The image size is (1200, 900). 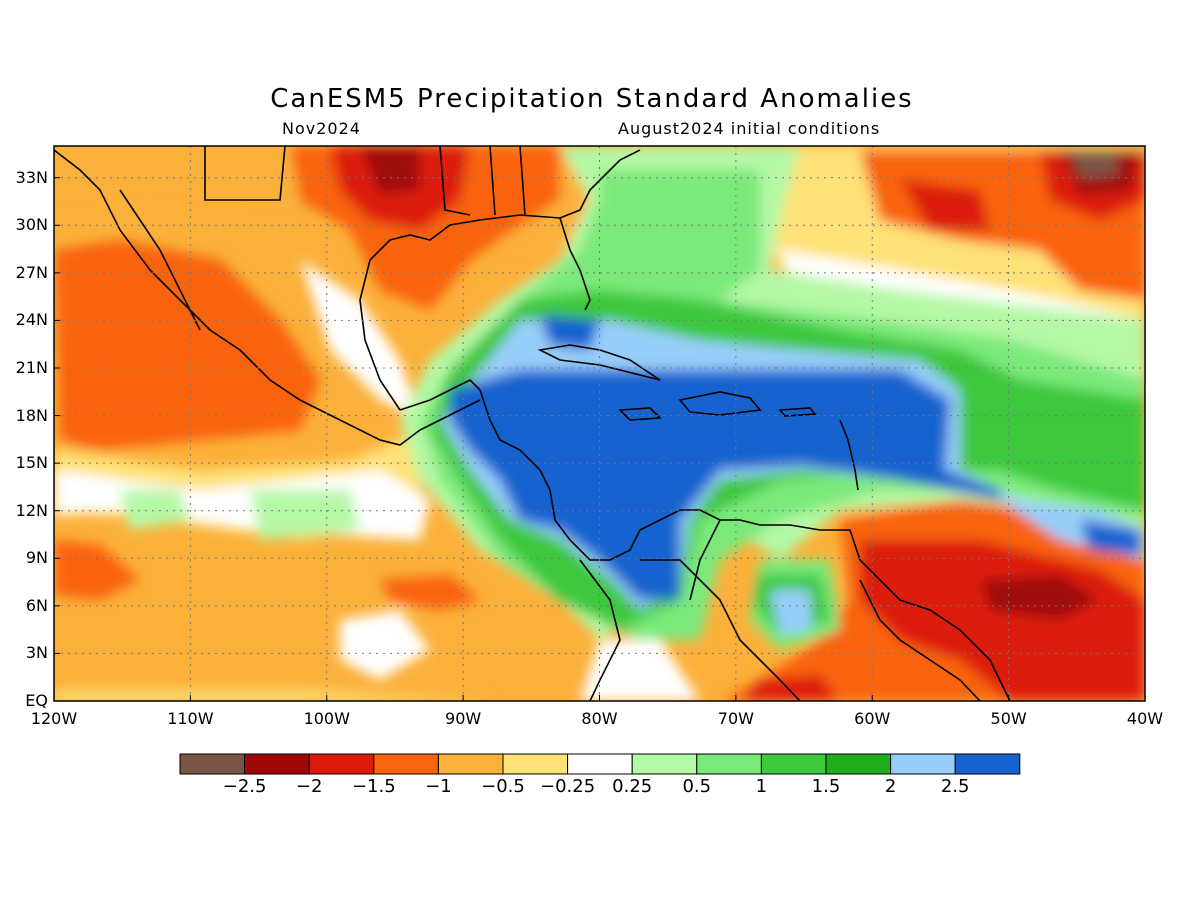 I want to click on colorbar, so click(x=600, y=764).